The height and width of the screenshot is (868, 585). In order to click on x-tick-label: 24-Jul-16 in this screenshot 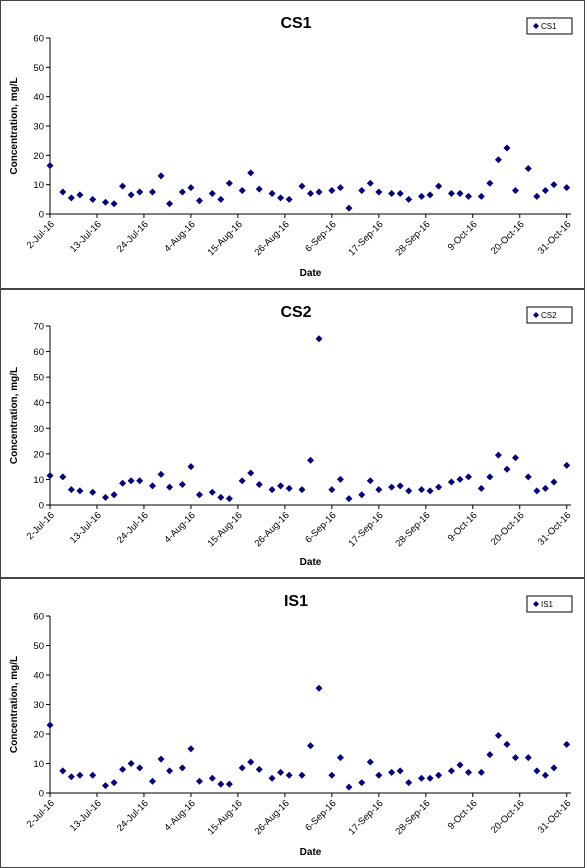, I will do `click(133, 237)`.